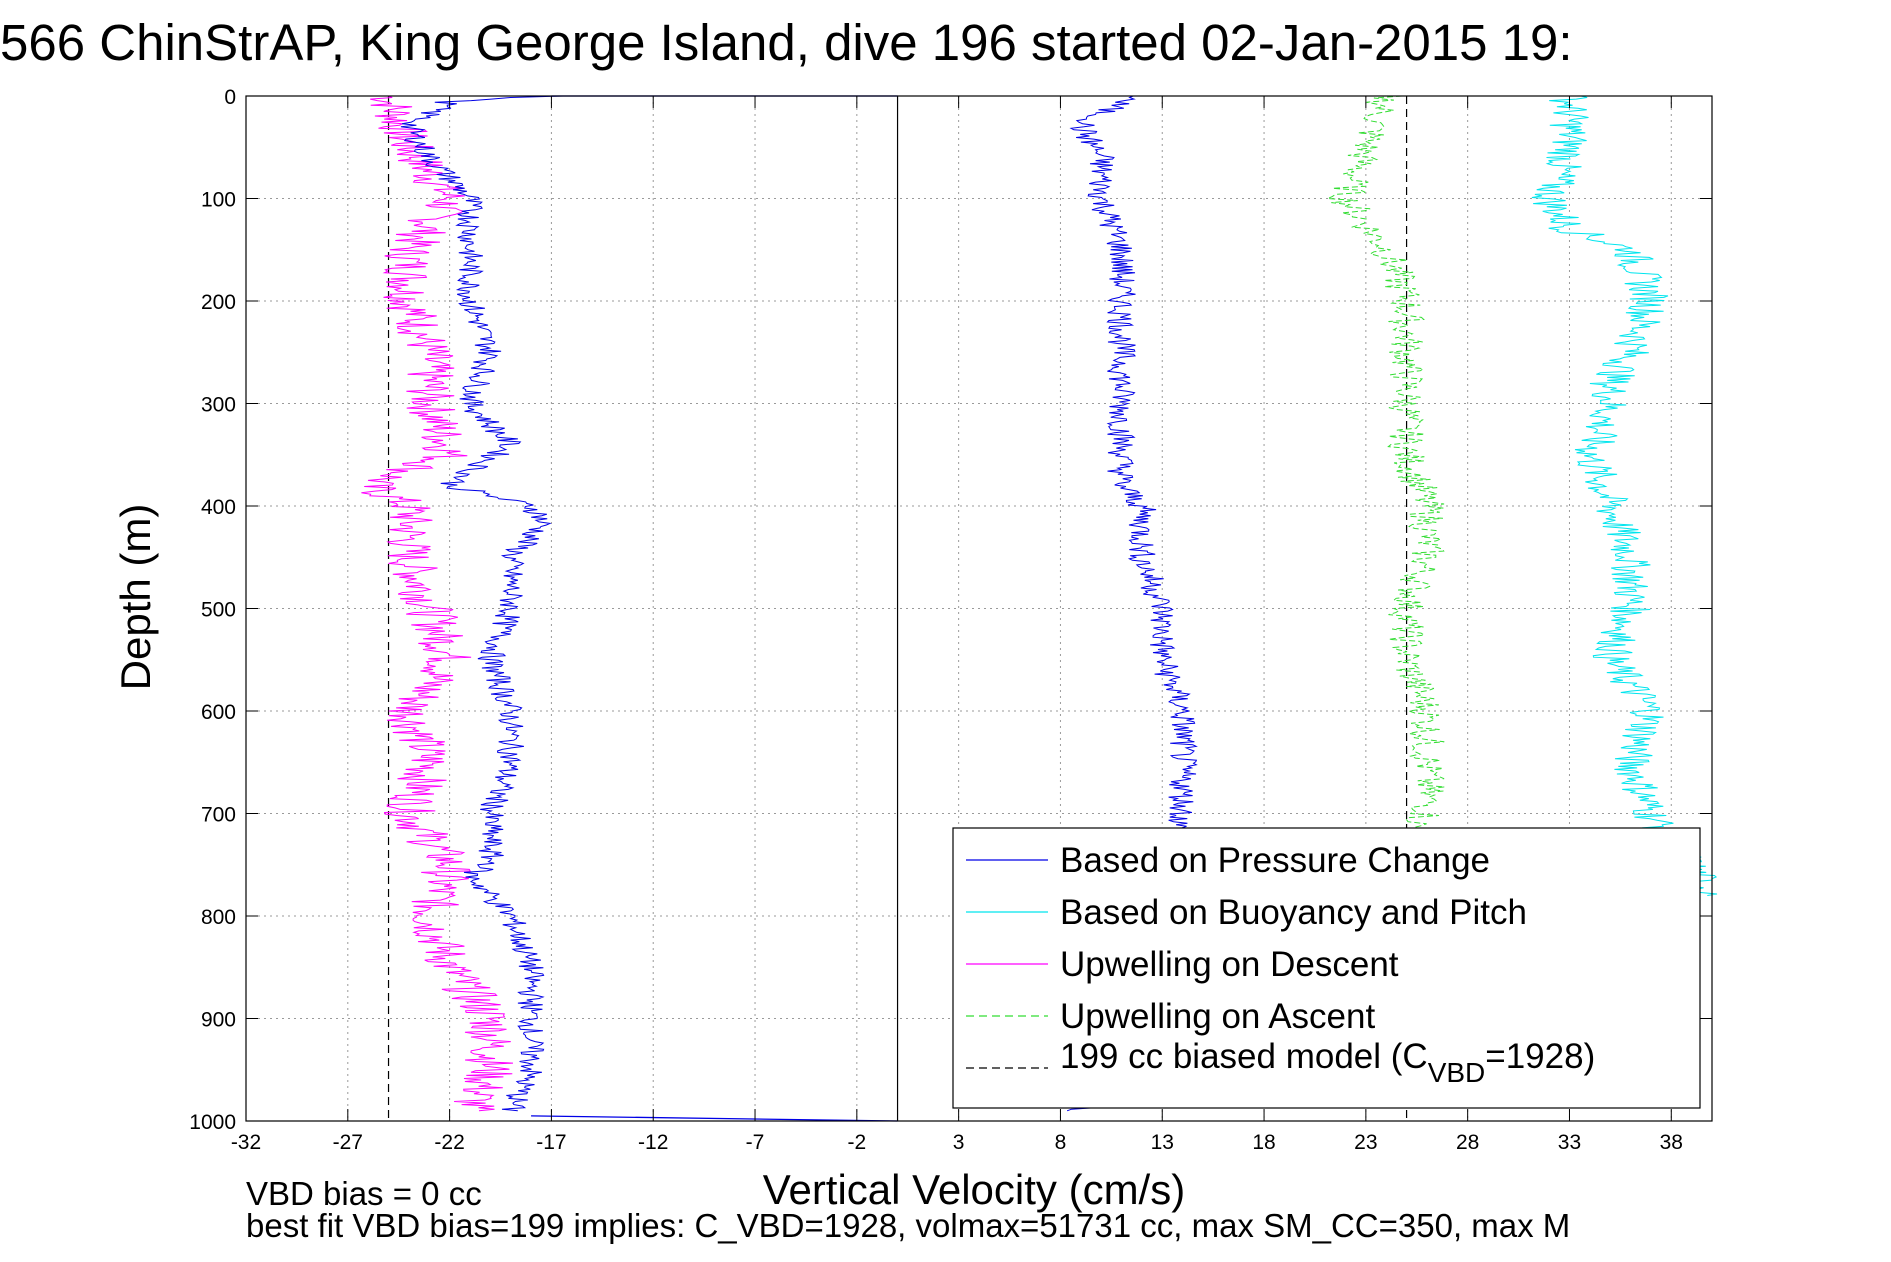 The width and height of the screenshot is (1891, 1262). I want to click on series-buoyancy-pitch, so click(1624, 495).